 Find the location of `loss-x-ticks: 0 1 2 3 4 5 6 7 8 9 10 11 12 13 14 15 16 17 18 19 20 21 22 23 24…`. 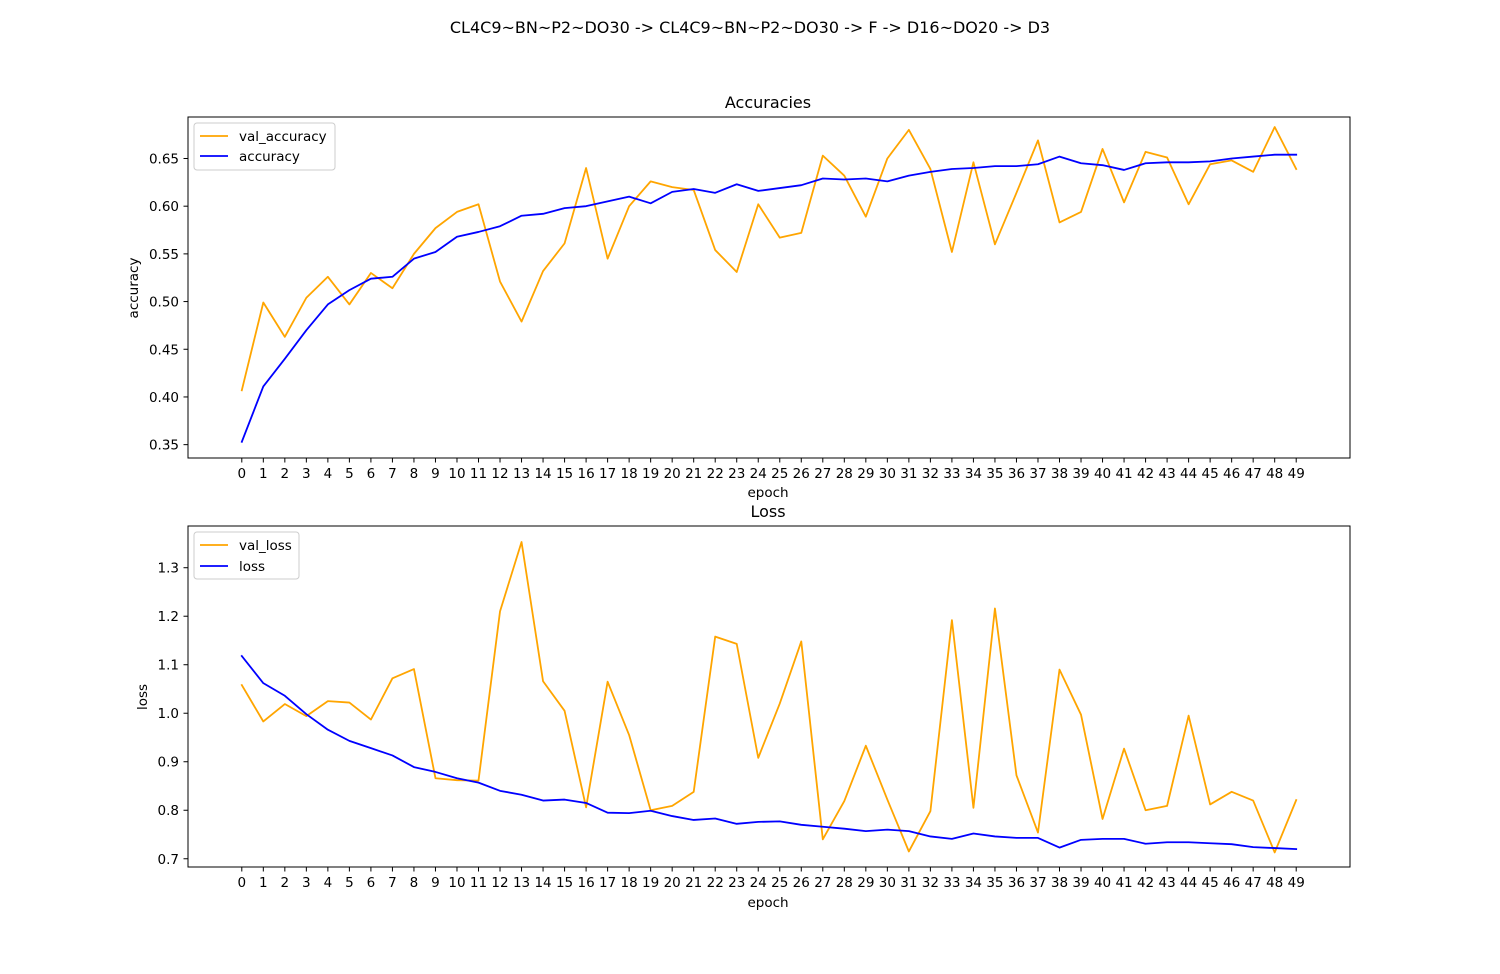

loss-x-ticks: 0 1 2 3 4 5 6 7 8 9 10 11 12 13 14 15 16 17 18 19 20 21 22 23 24… is located at coordinates (771, 879).